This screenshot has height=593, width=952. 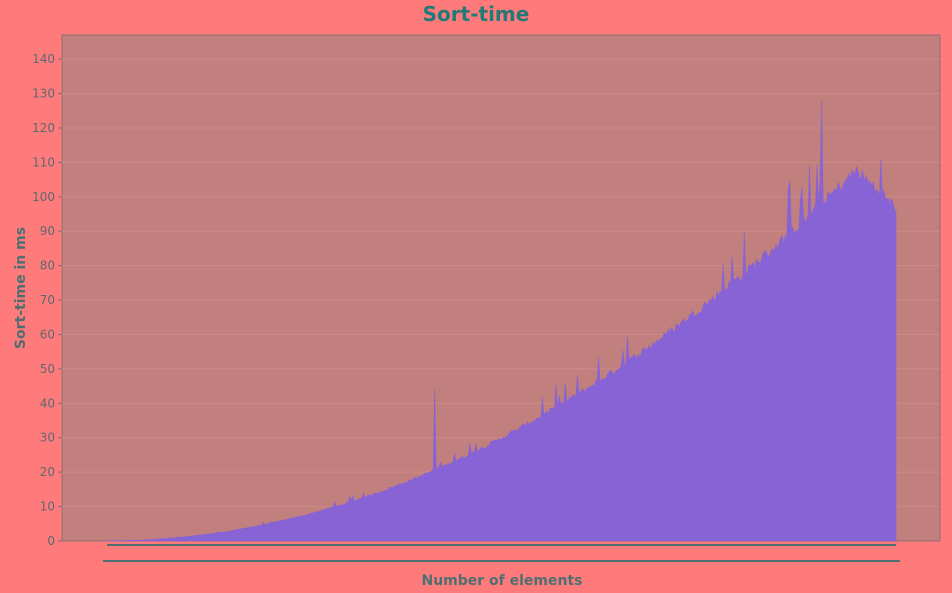 I want to click on y-tick-label: 10, so click(x=47, y=507).